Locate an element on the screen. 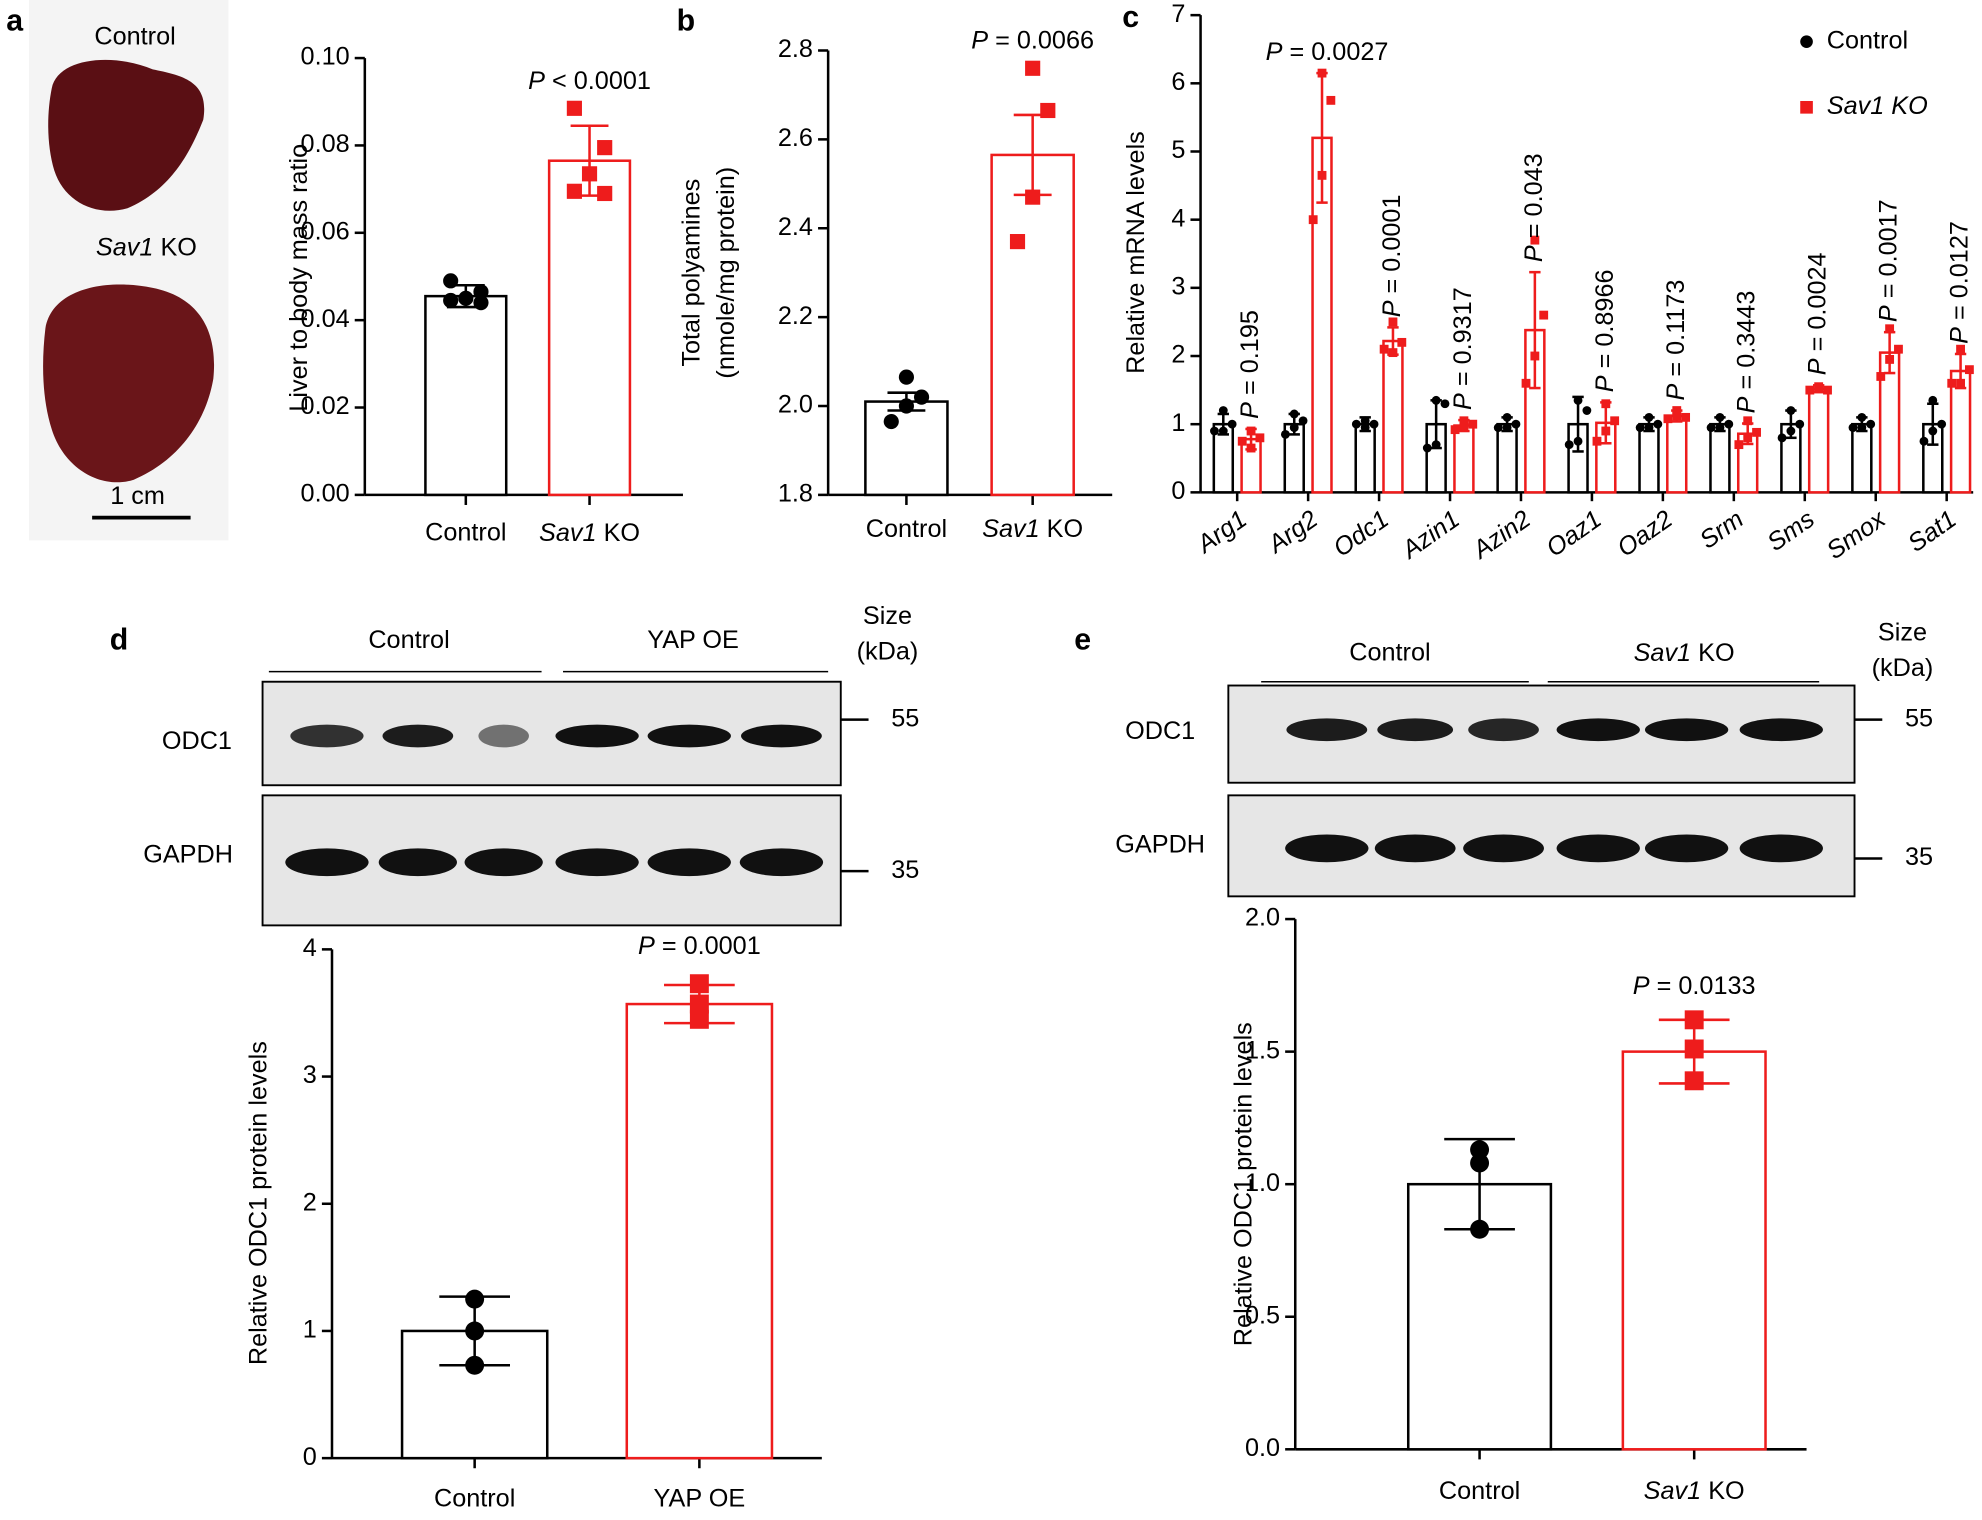  marker-label: 35 is located at coordinates (1919, 857).